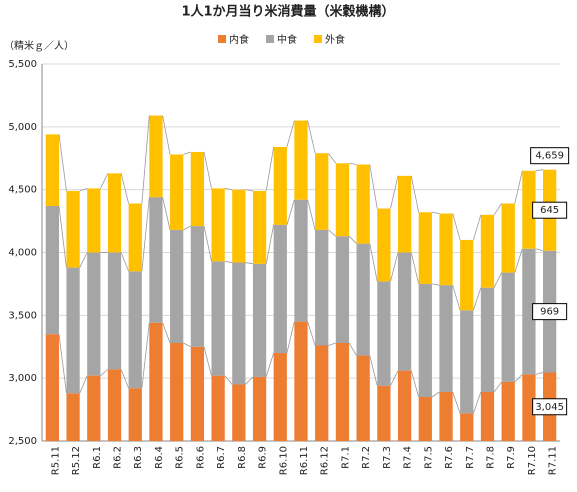  Describe the element at coordinates (549, 407) in the screenshot. I see `data-label: 3,045` at that location.